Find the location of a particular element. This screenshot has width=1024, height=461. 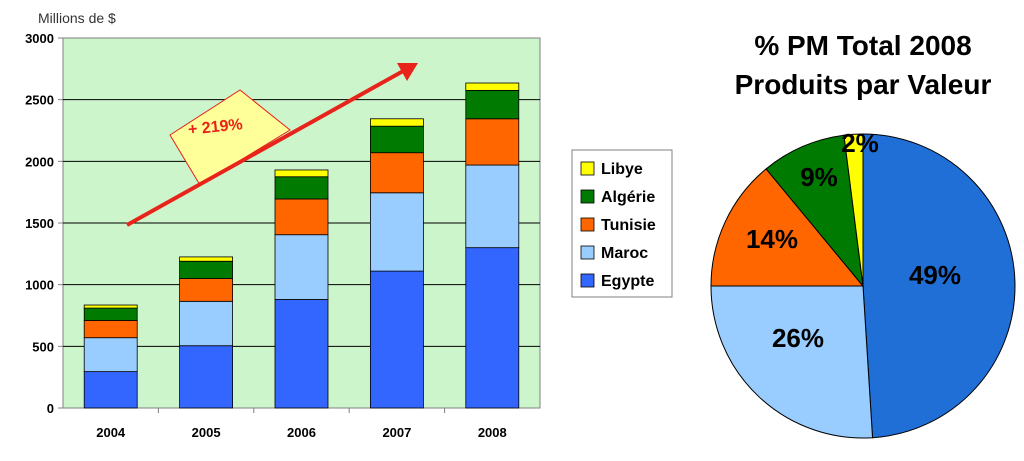

pie-title-line-2: Produits par Valeur is located at coordinates (863, 84).